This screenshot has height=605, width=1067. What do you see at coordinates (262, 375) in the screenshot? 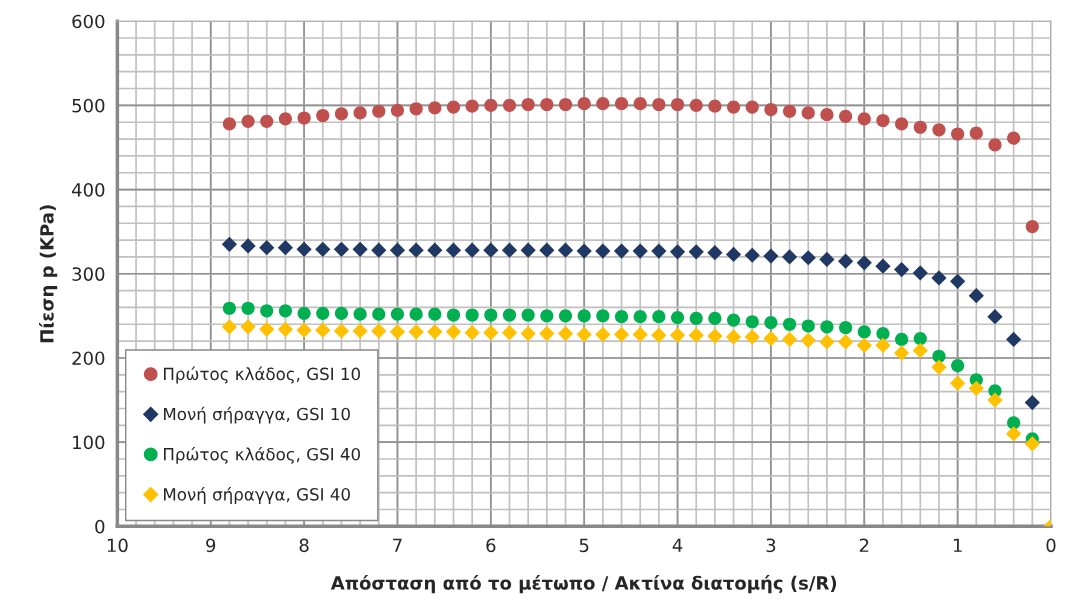
I see `legend-label: Πρώτος κλάδος, GSI 10` at bounding box center [262, 375].